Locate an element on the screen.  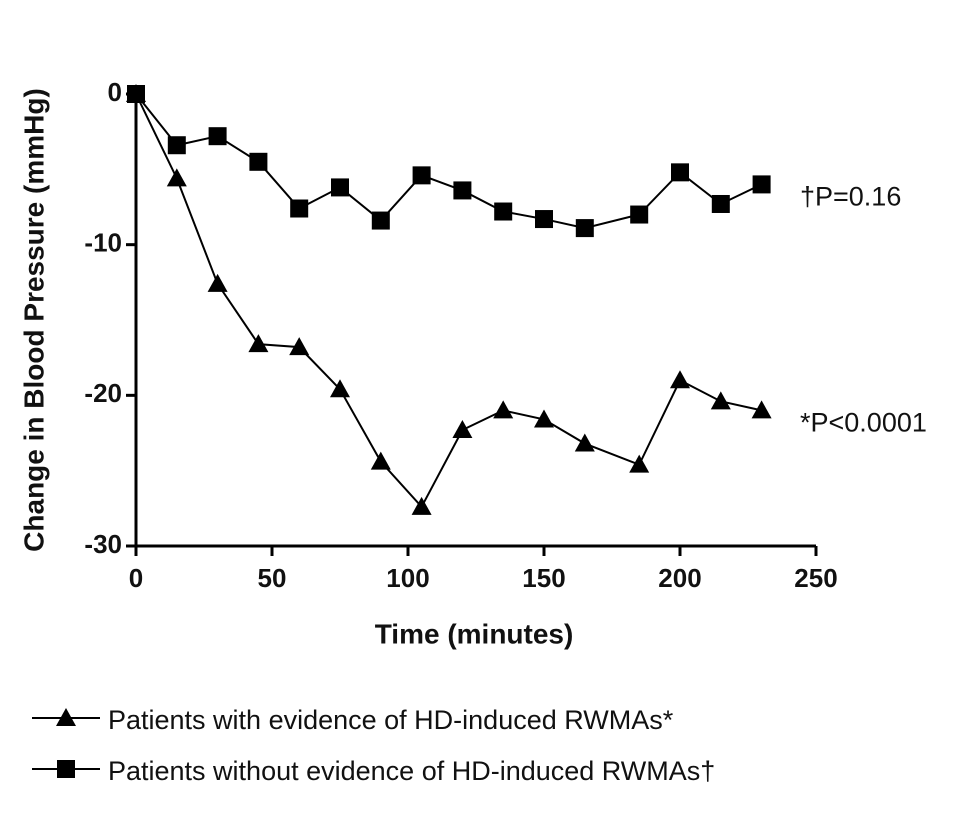
x-tick-label: 50 is located at coordinates (272, 578).